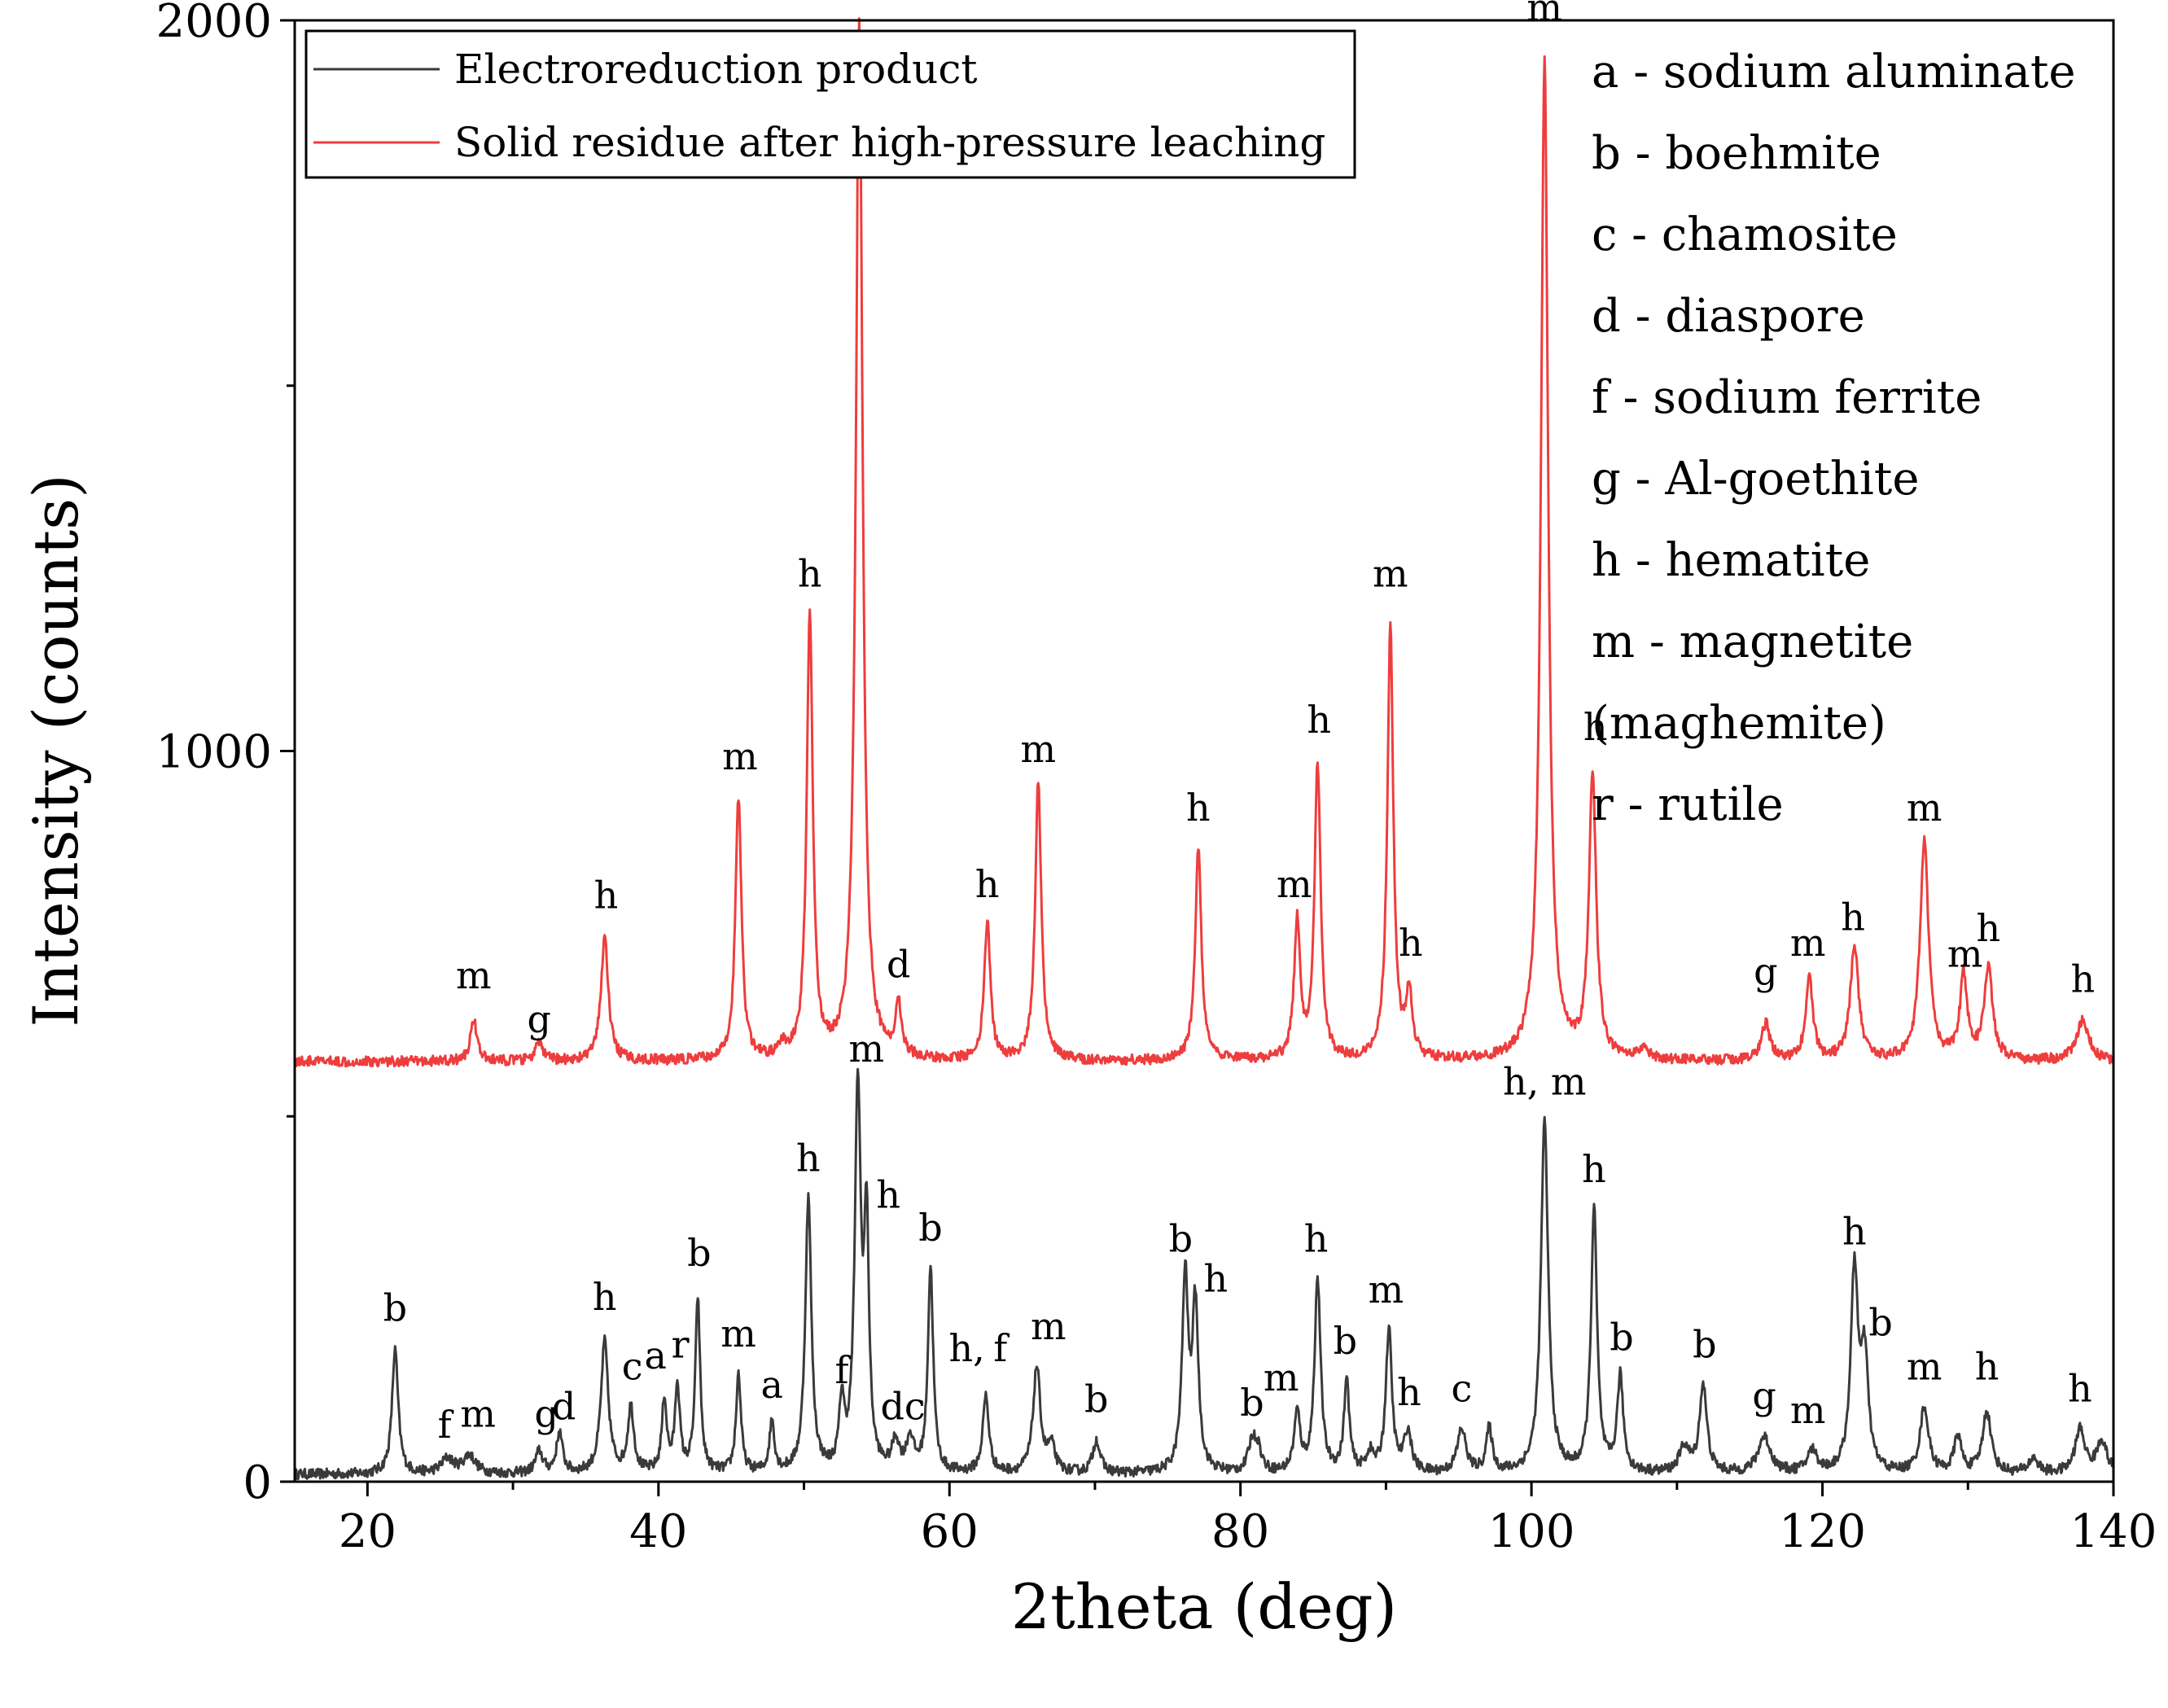  I want to click on phase-key-item: m - magnetite, so click(1752, 641).